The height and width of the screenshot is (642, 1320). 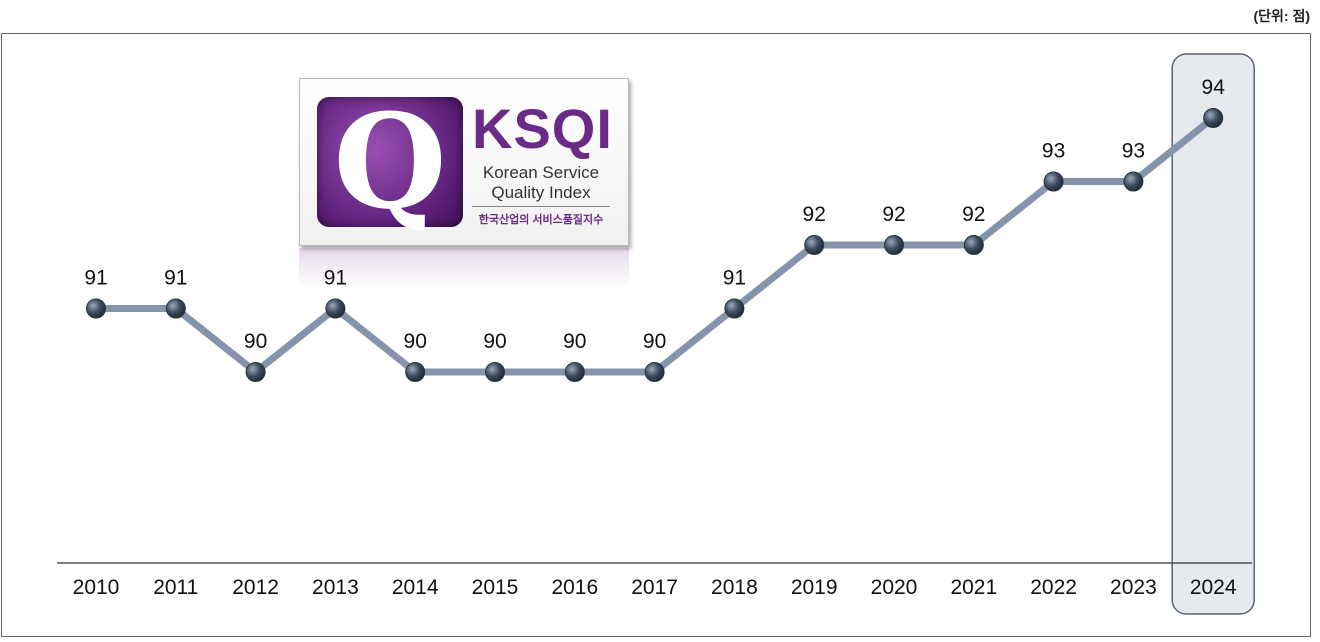 I want to click on data-label-2016: 90, so click(x=574, y=341).